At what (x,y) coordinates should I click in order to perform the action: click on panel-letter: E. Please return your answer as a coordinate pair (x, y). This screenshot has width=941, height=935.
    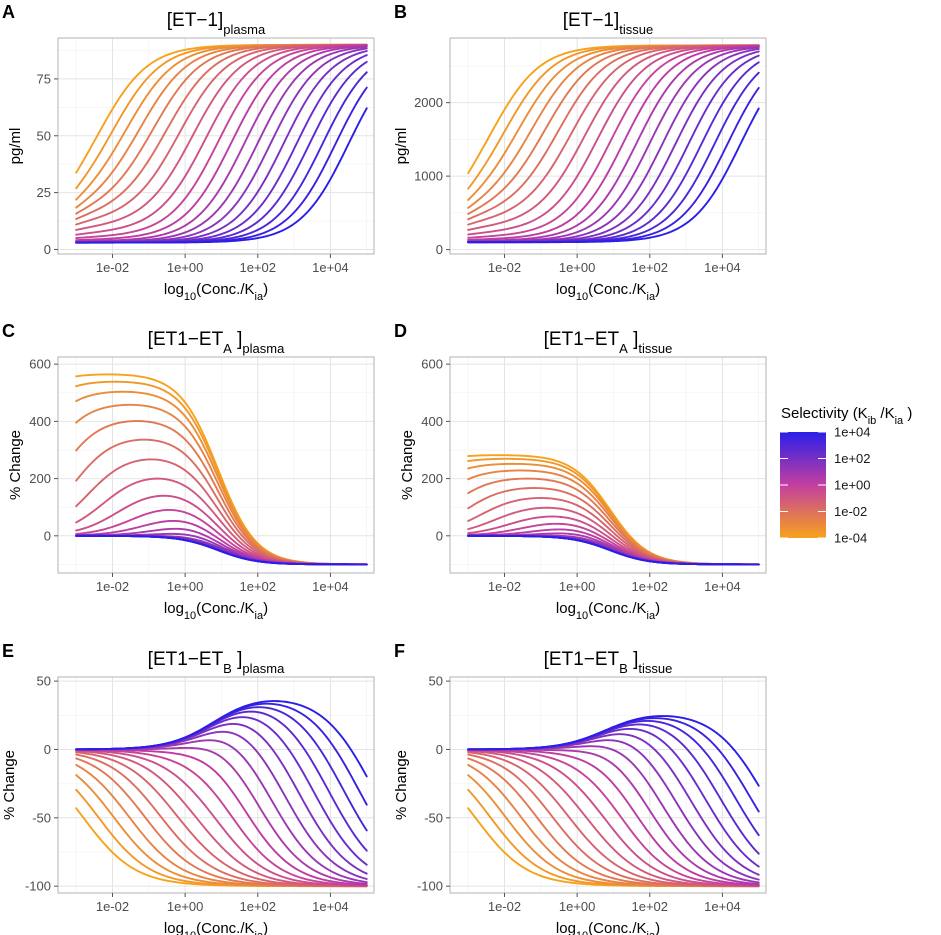
    Looking at the image, I should click on (8, 651).